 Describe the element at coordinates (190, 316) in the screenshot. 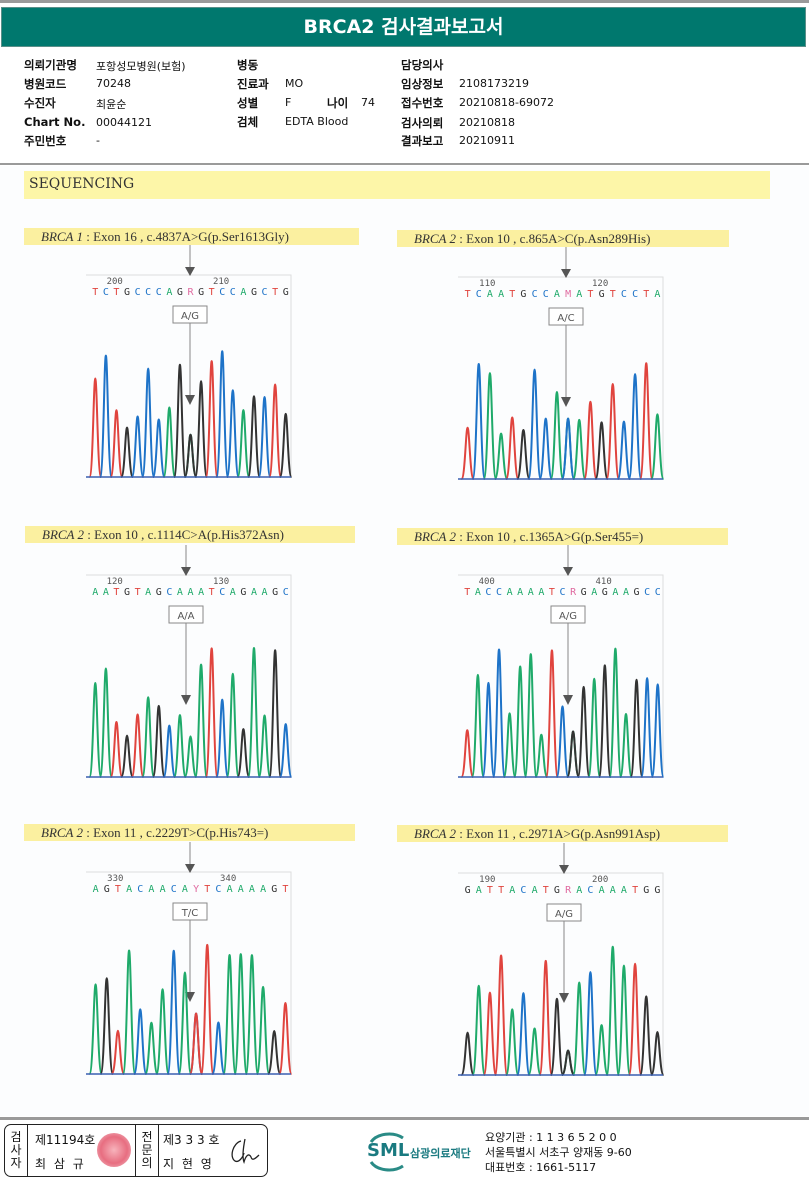

I see `genotype-call: A/G` at that location.